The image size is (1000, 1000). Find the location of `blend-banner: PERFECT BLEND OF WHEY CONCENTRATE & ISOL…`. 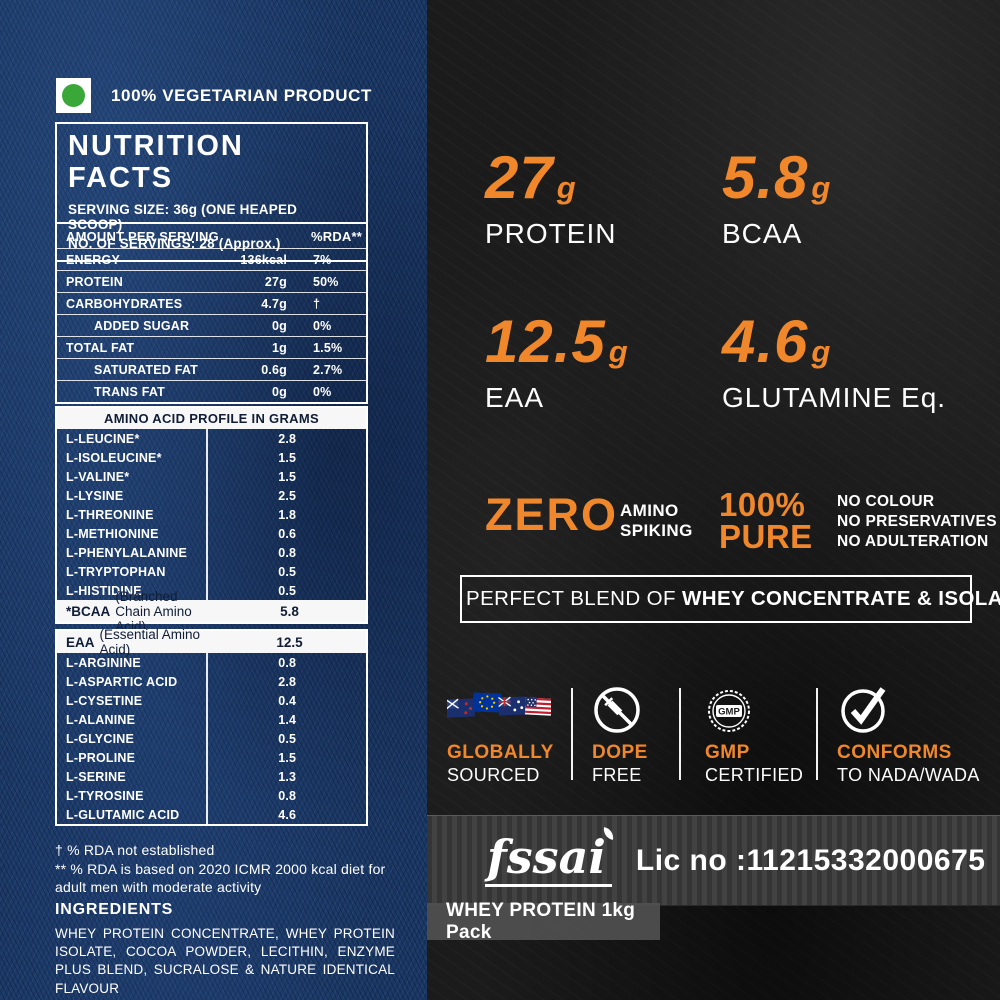

blend-banner: PERFECT BLEND OF WHEY CONCENTRATE & ISOL… is located at coordinates (730, 599).